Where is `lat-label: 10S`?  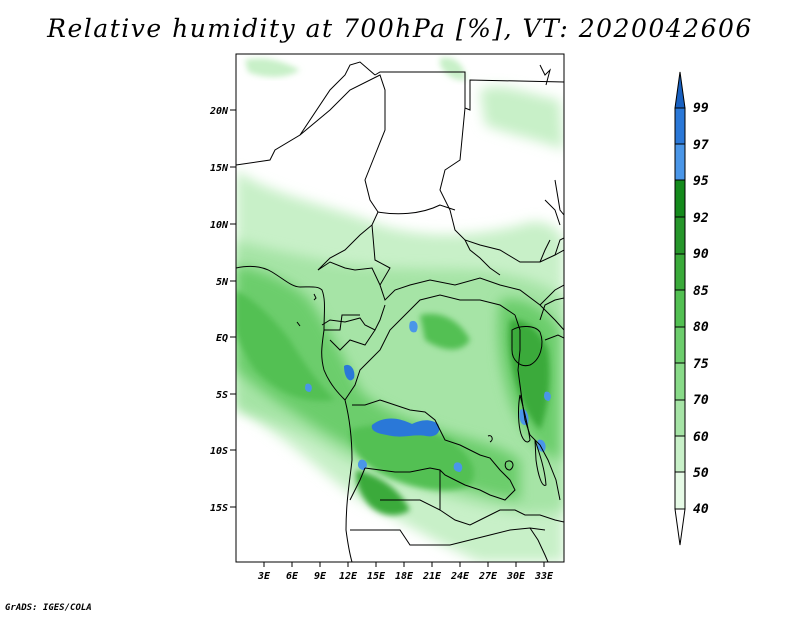
lat-label: 10S is located at coordinates (219, 451).